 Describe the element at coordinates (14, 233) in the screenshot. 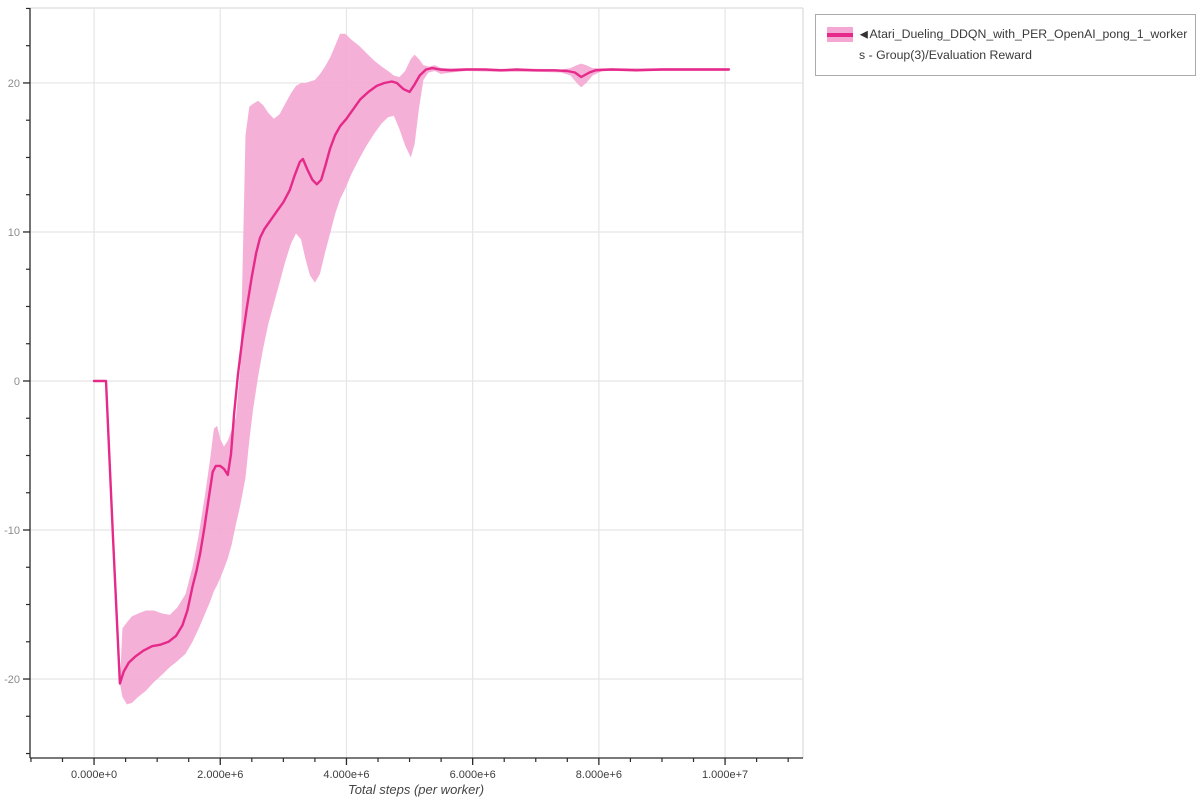

I see `y-tick-label: 10` at that location.